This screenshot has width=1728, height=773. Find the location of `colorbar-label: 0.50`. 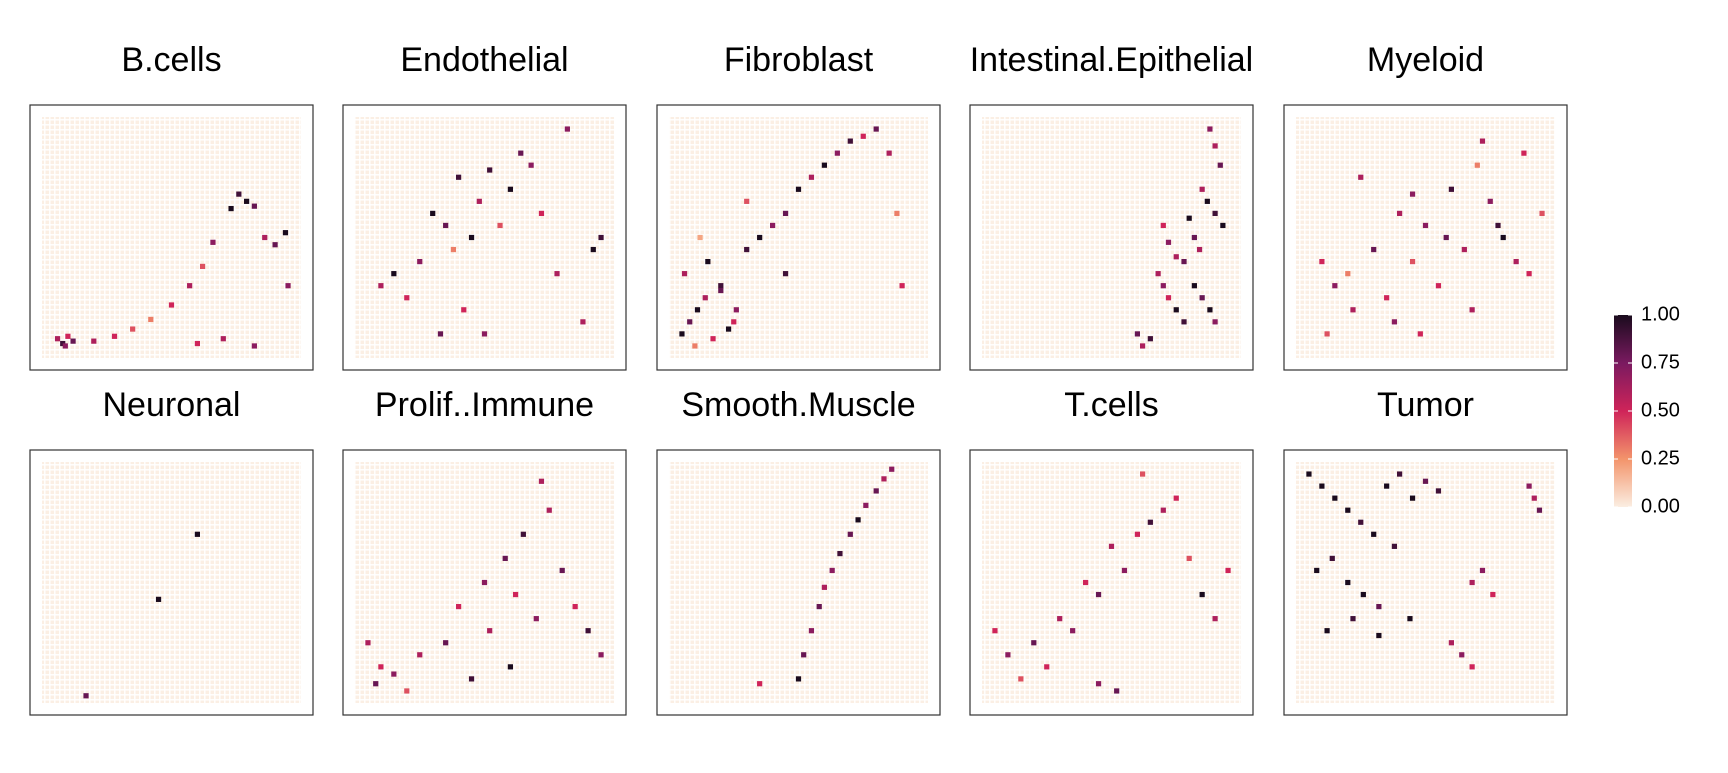

colorbar-label: 0.50 is located at coordinates (1660, 410).